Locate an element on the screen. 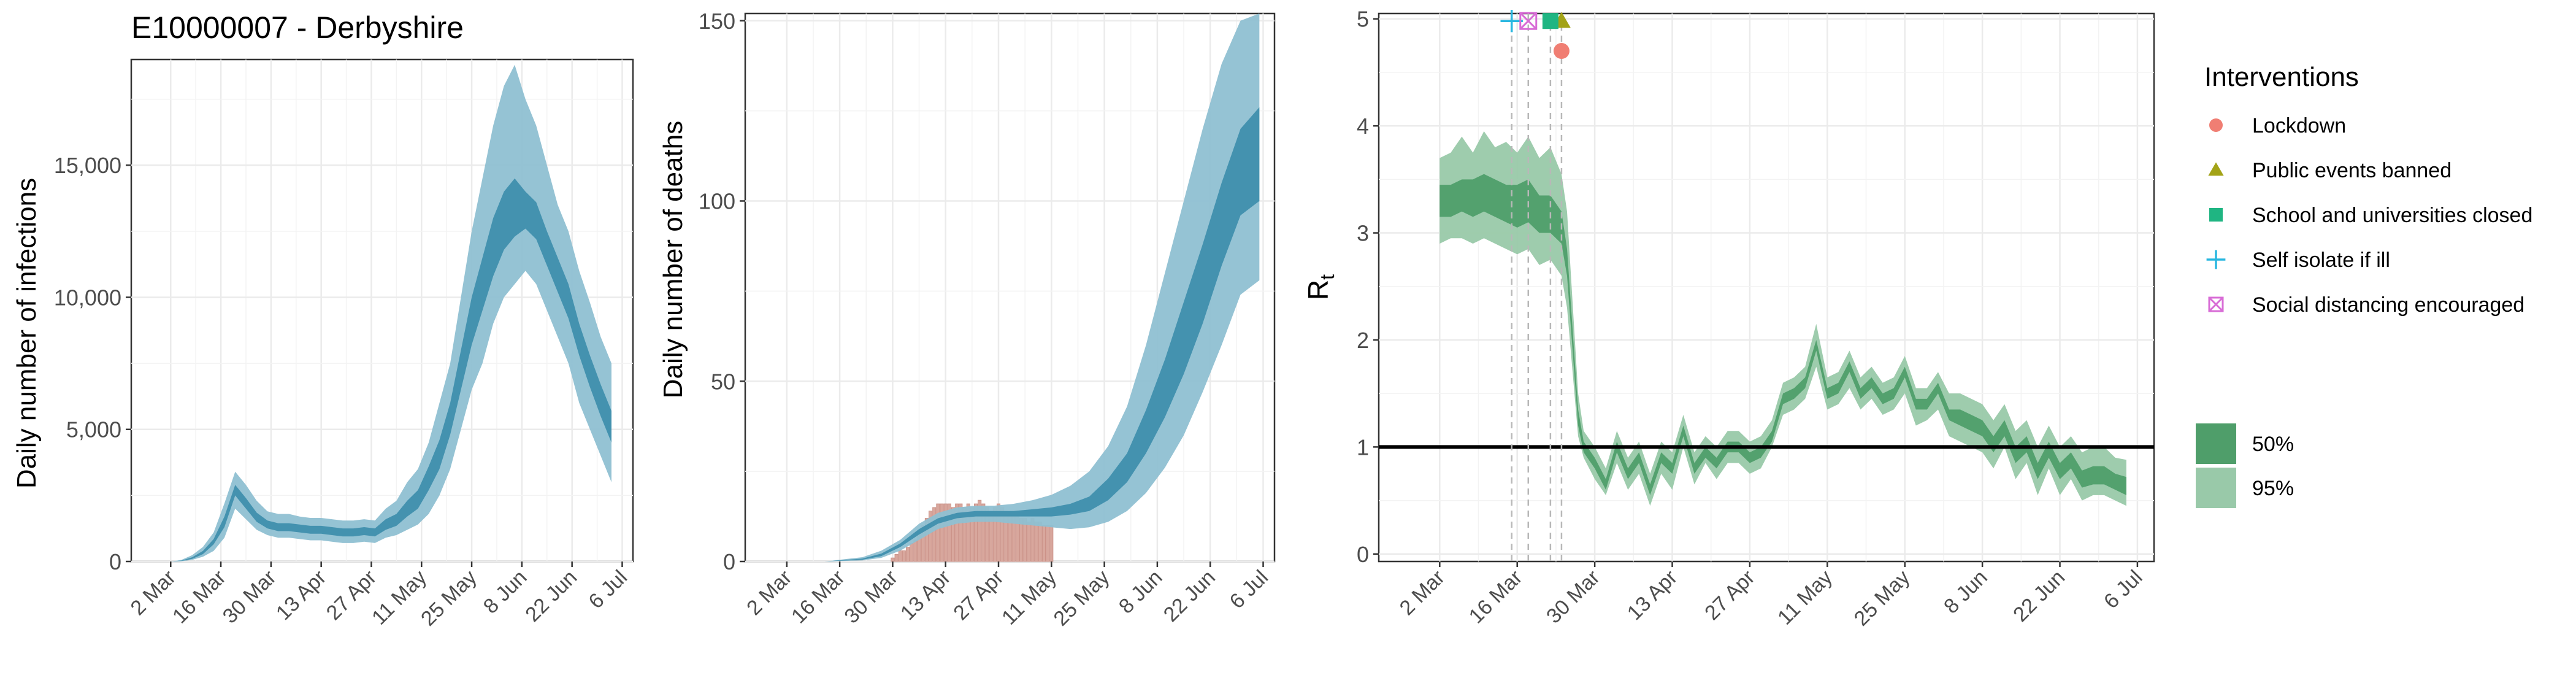 The width and height of the screenshot is (2576, 683). rt-y-axis-title-subscript: t is located at coordinates (1327, 277).